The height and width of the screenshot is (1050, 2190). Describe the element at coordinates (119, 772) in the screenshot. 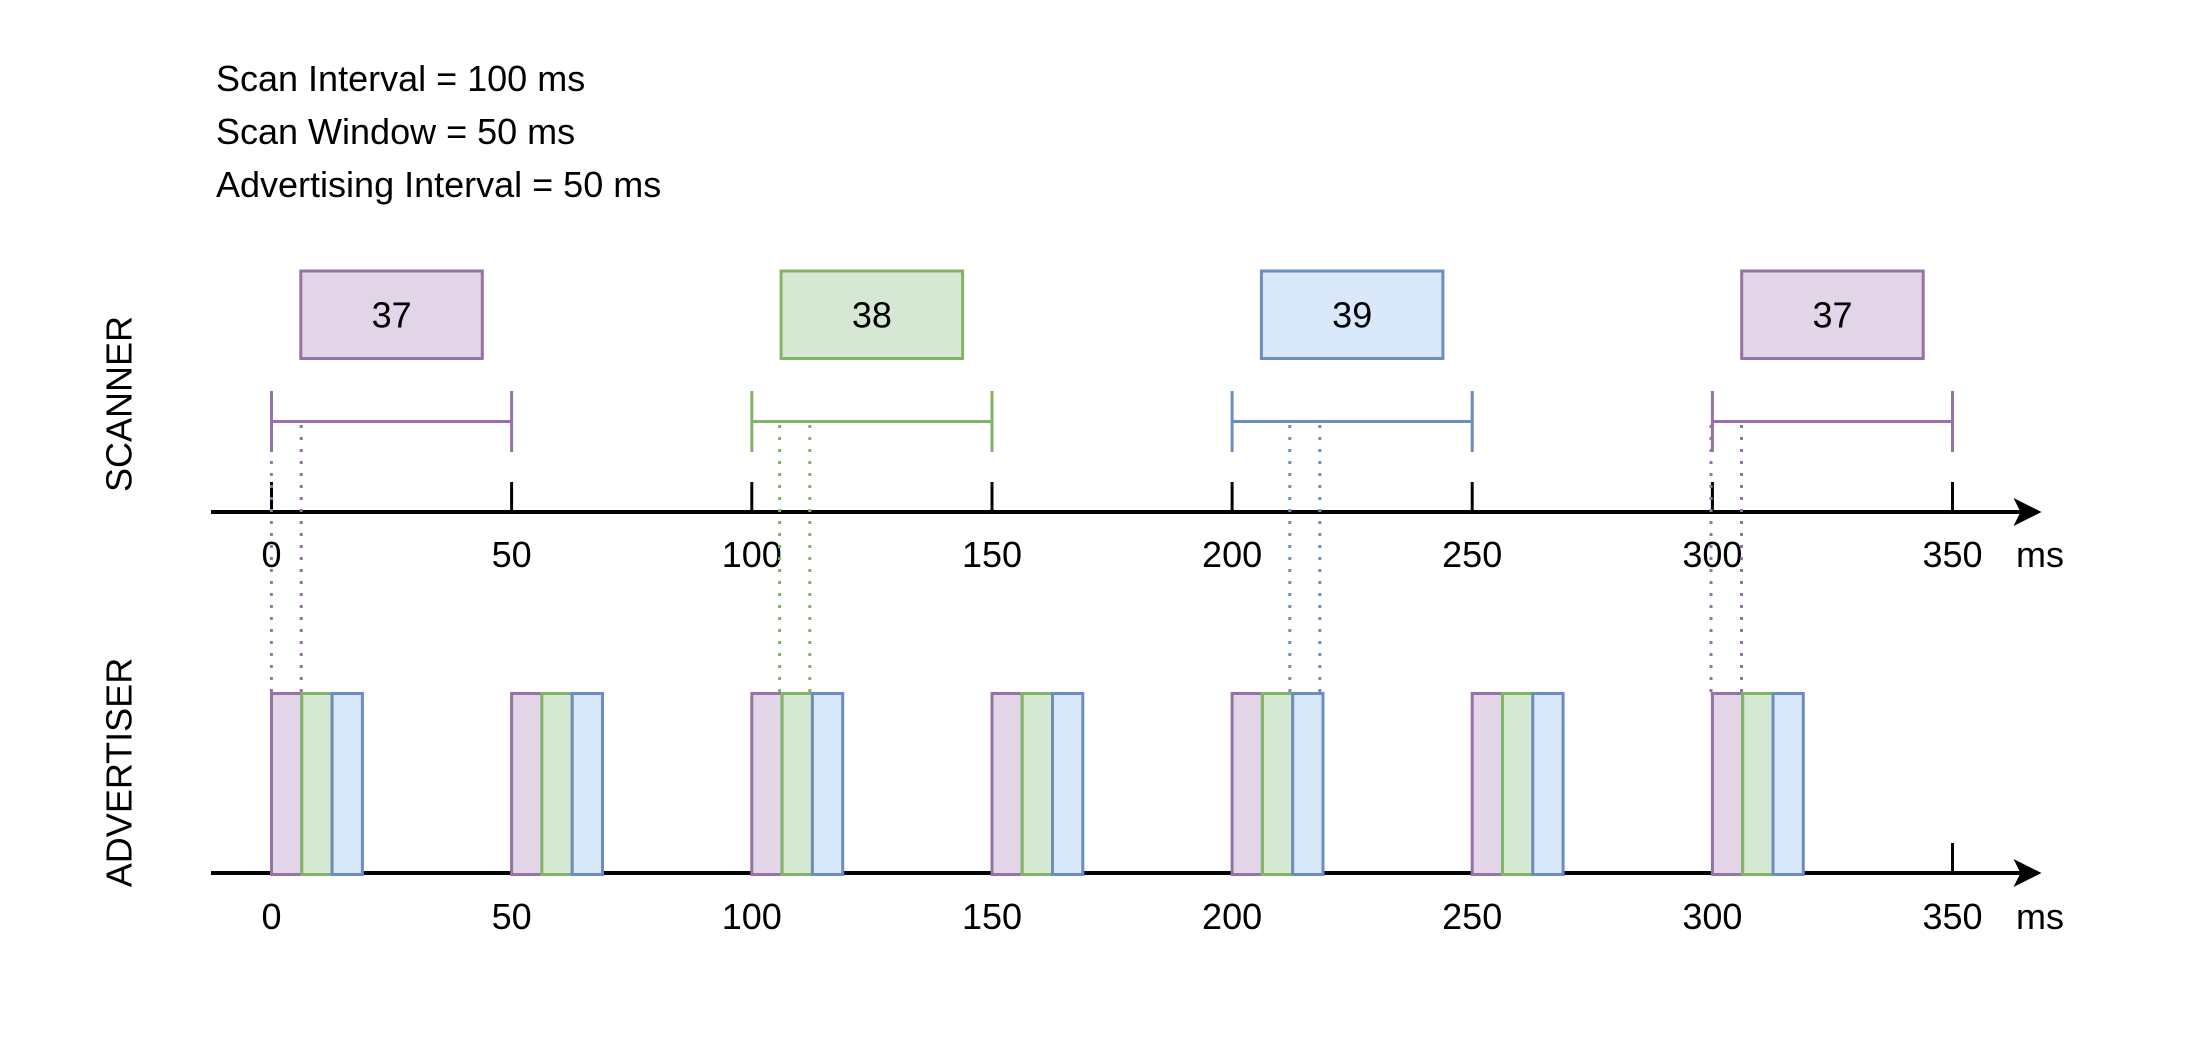

I see `svg-text: ADVERTISER` at that location.